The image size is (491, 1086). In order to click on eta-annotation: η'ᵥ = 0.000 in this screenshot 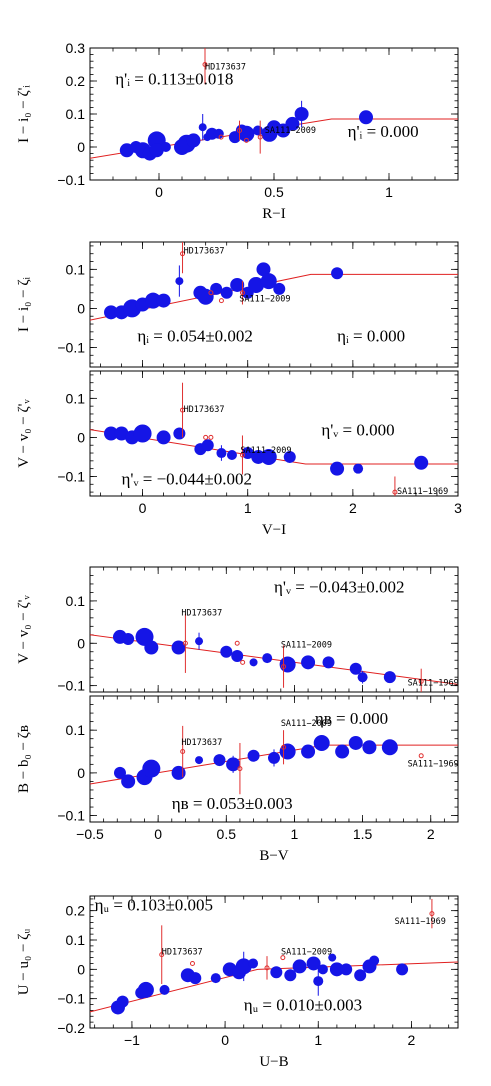, I will do `click(357, 429)`.